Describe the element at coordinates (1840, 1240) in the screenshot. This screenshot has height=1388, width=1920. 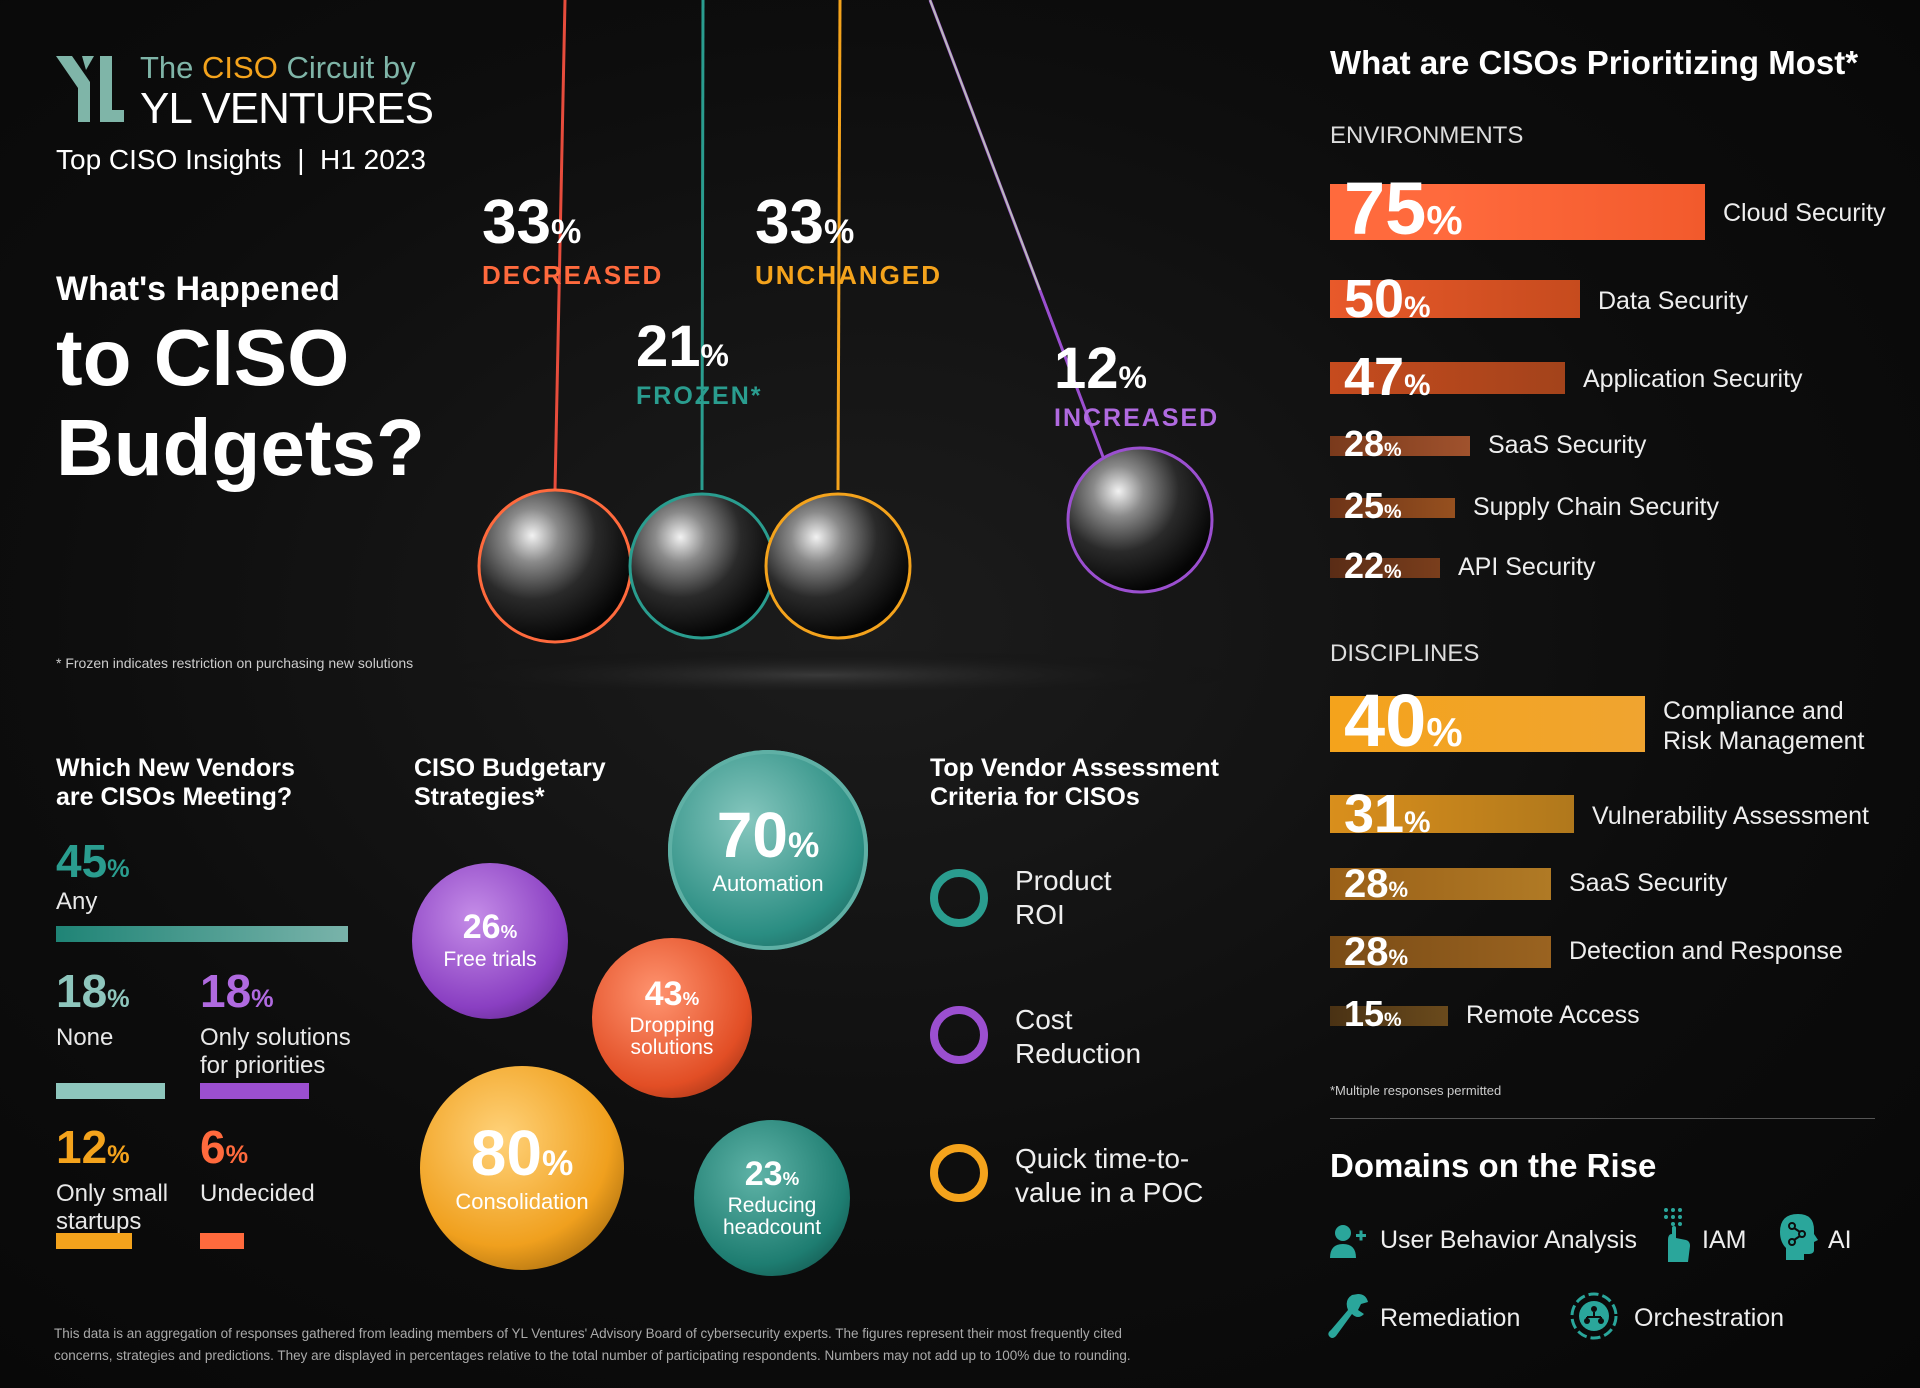
I see `domain-ai: AI` at that location.